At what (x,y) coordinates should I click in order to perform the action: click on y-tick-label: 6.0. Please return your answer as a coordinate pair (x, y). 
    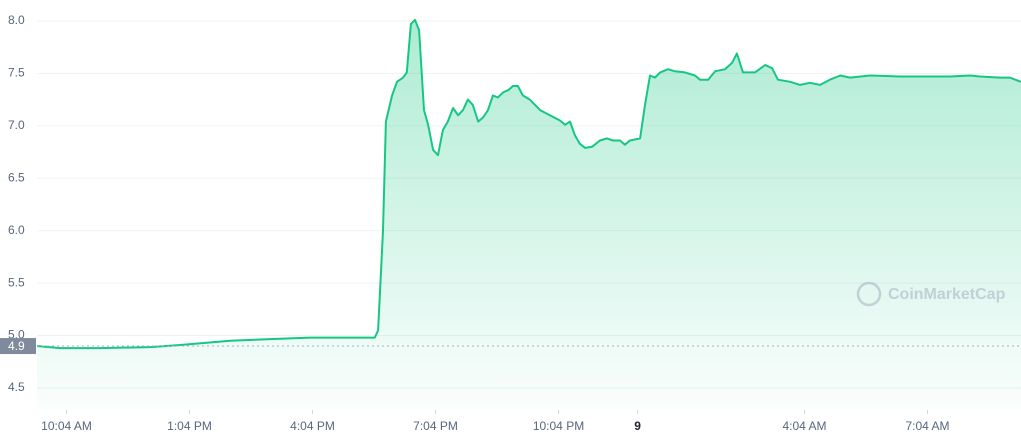
    Looking at the image, I should click on (16, 230).